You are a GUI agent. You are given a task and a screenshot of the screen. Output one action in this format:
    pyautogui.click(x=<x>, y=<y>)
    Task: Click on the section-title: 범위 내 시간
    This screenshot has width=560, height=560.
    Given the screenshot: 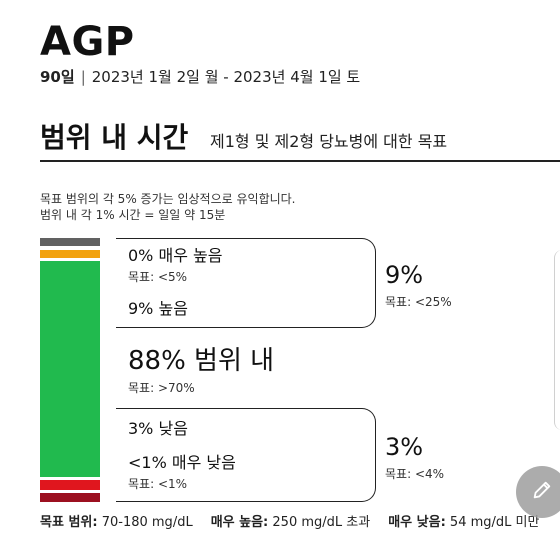 What is the action you would take?
    pyautogui.click(x=114, y=137)
    